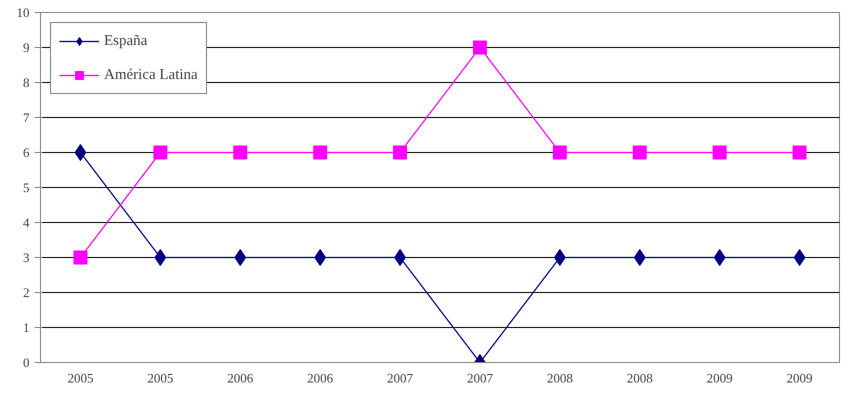 This screenshot has height=402, width=849. What do you see at coordinates (26, 187) in the screenshot?
I see `y-tick-label: 5` at bounding box center [26, 187].